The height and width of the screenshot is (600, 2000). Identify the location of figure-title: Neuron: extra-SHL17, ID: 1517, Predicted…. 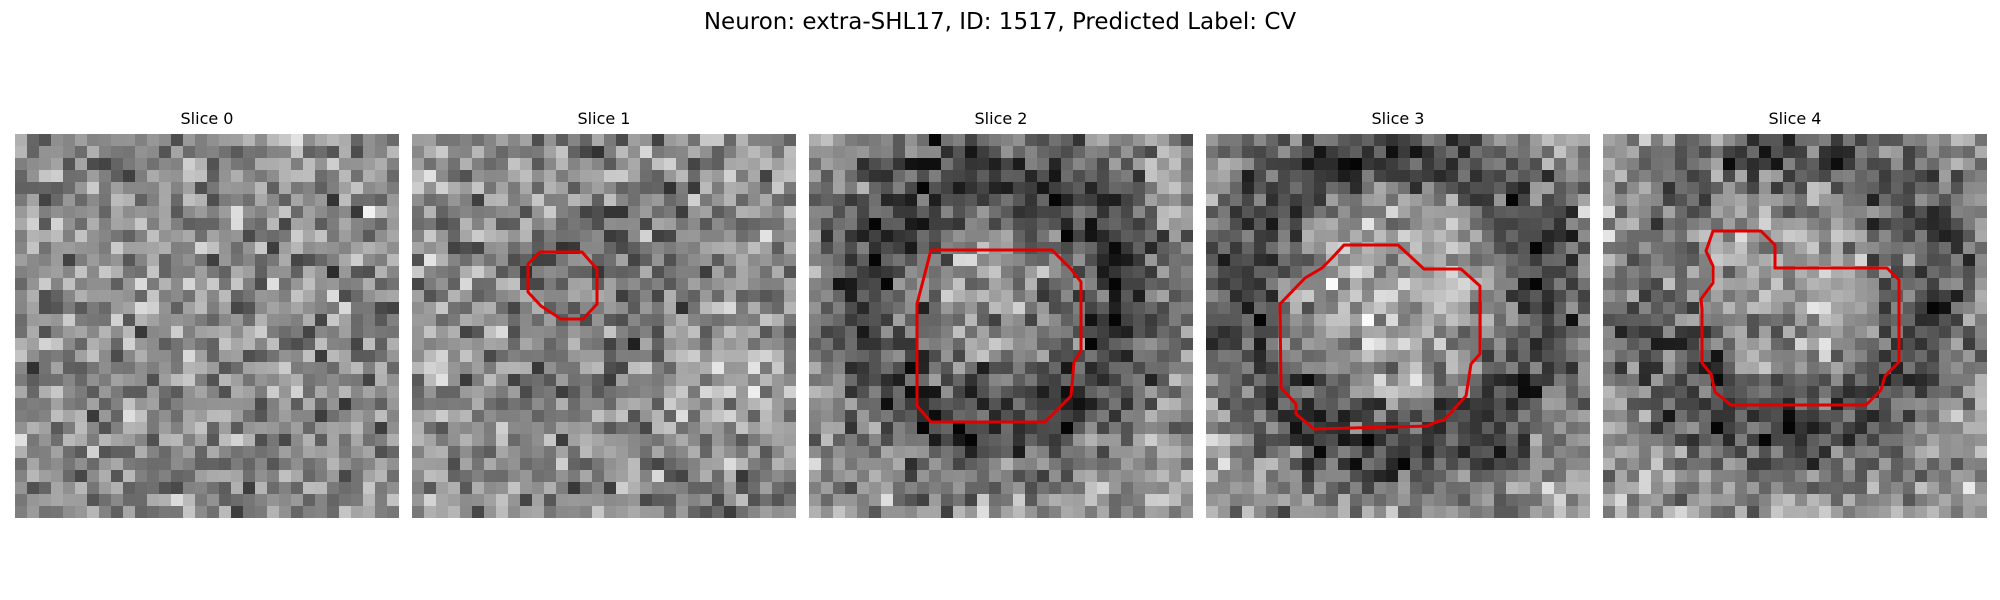
(1000, 22).